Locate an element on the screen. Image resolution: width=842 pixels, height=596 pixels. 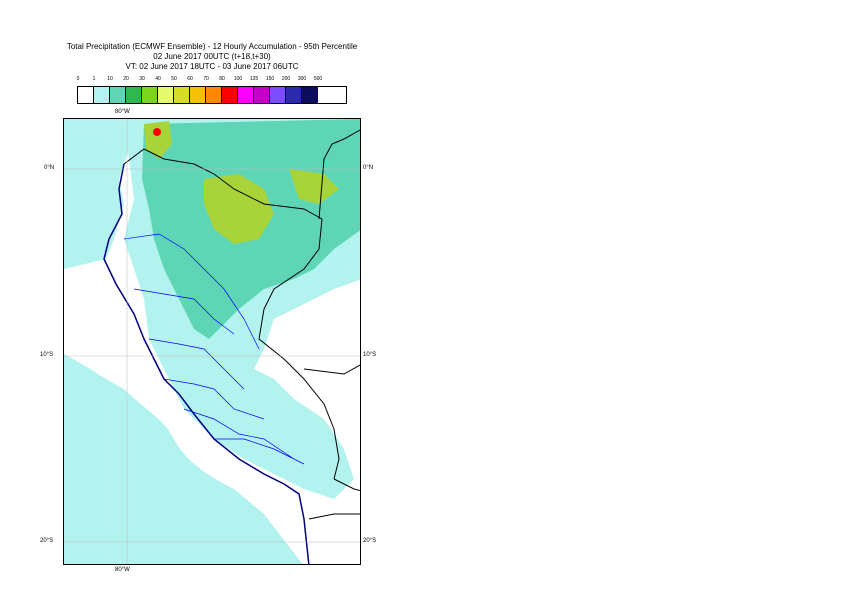
legend-bar is located at coordinates (212, 95).